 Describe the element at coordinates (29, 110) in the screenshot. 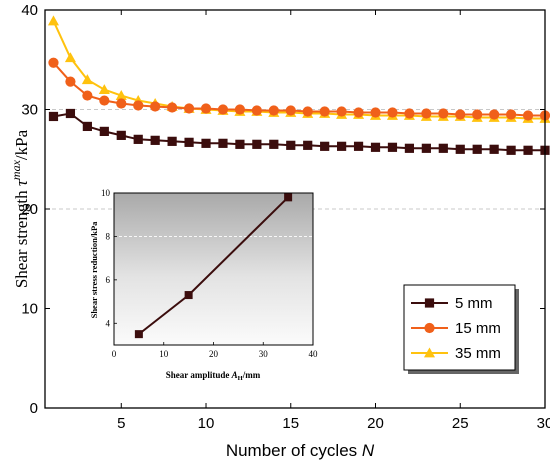

I see `y-tick-label: 30` at that location.